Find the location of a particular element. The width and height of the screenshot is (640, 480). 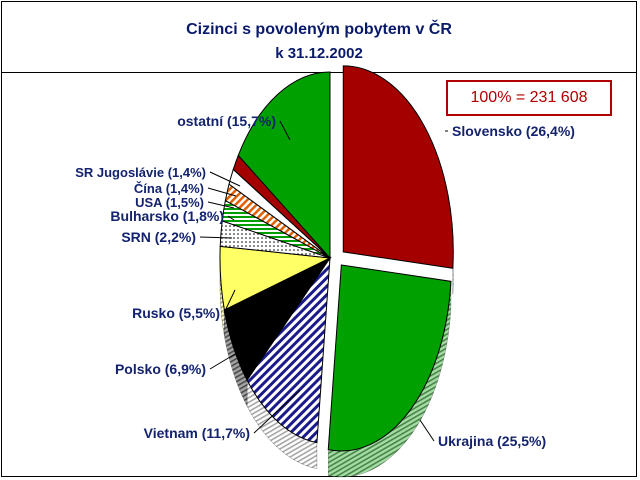

leader-line-usa is located at coordinates (221, 205).